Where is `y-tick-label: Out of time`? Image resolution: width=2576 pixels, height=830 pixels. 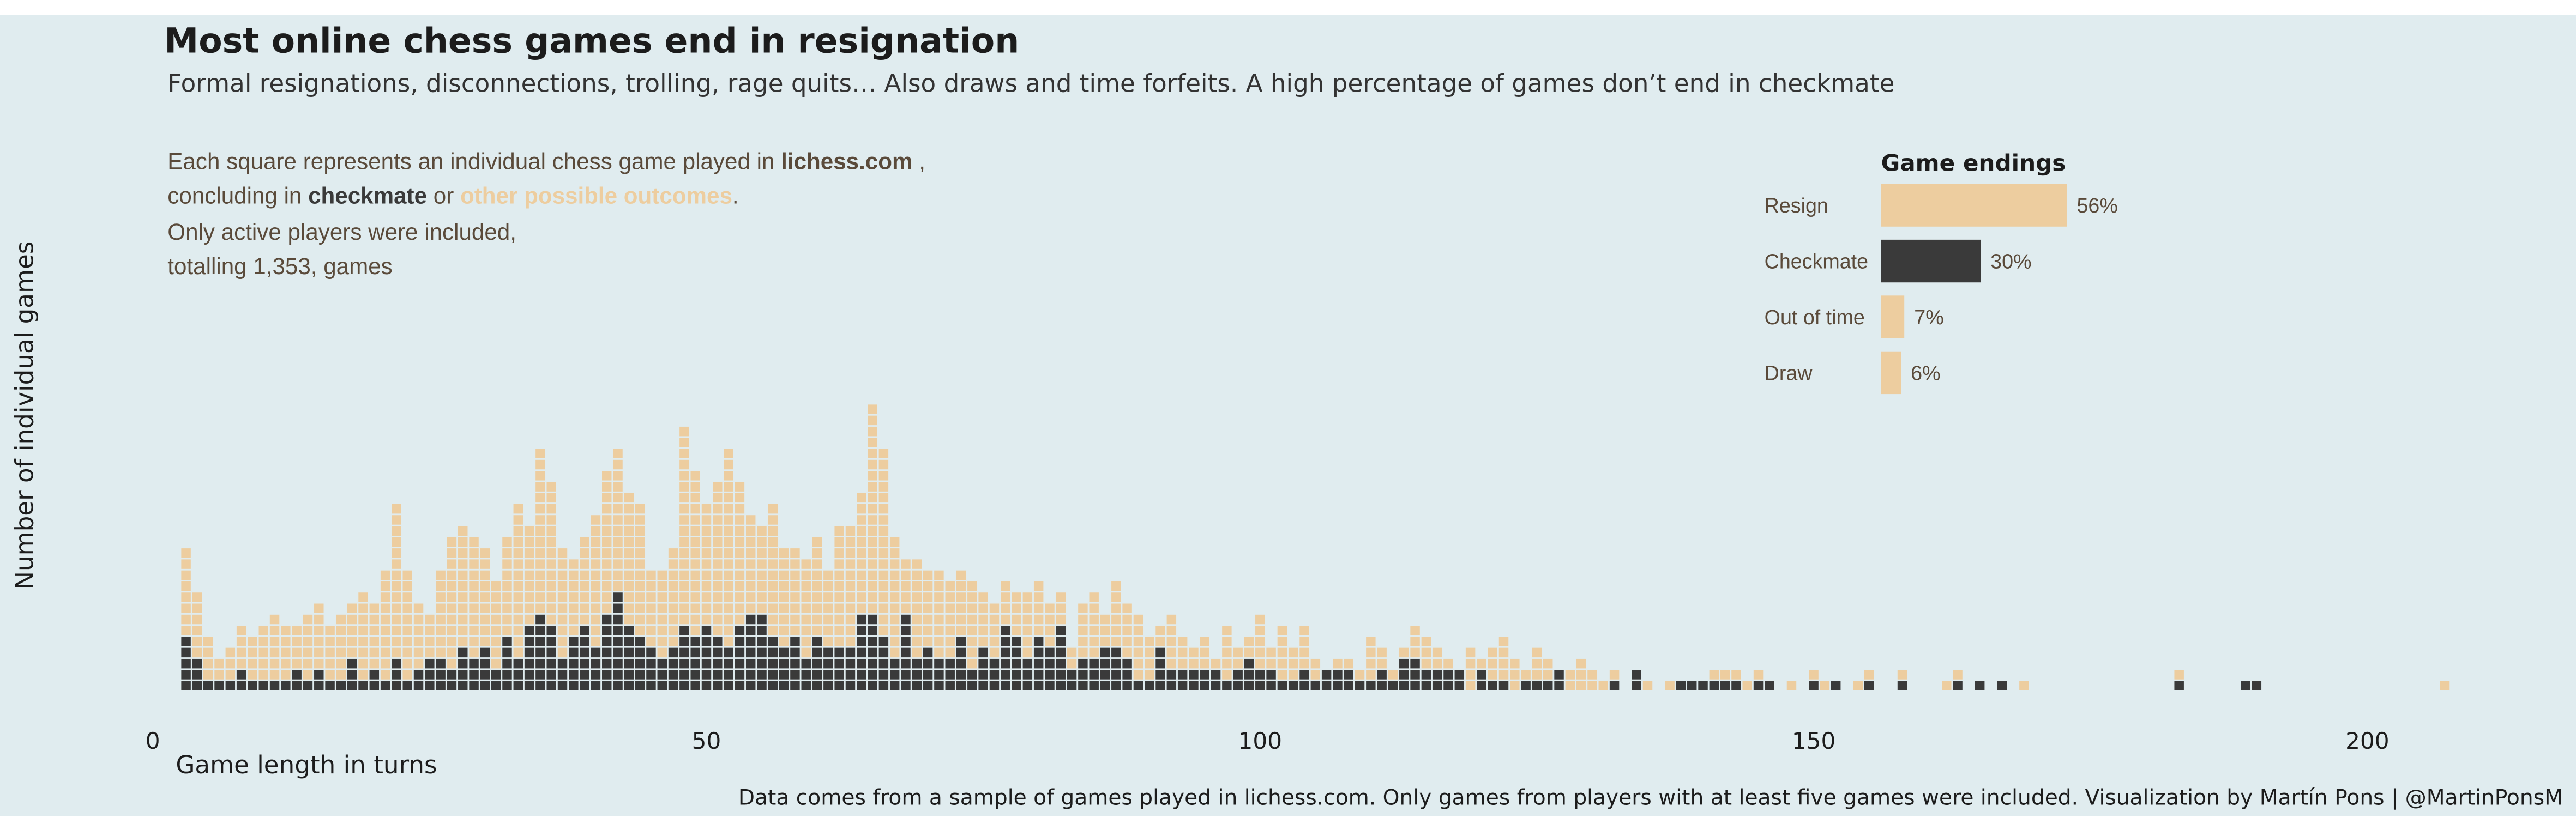
y-tick-label: Out of time is located at coordinates (1815, 317).